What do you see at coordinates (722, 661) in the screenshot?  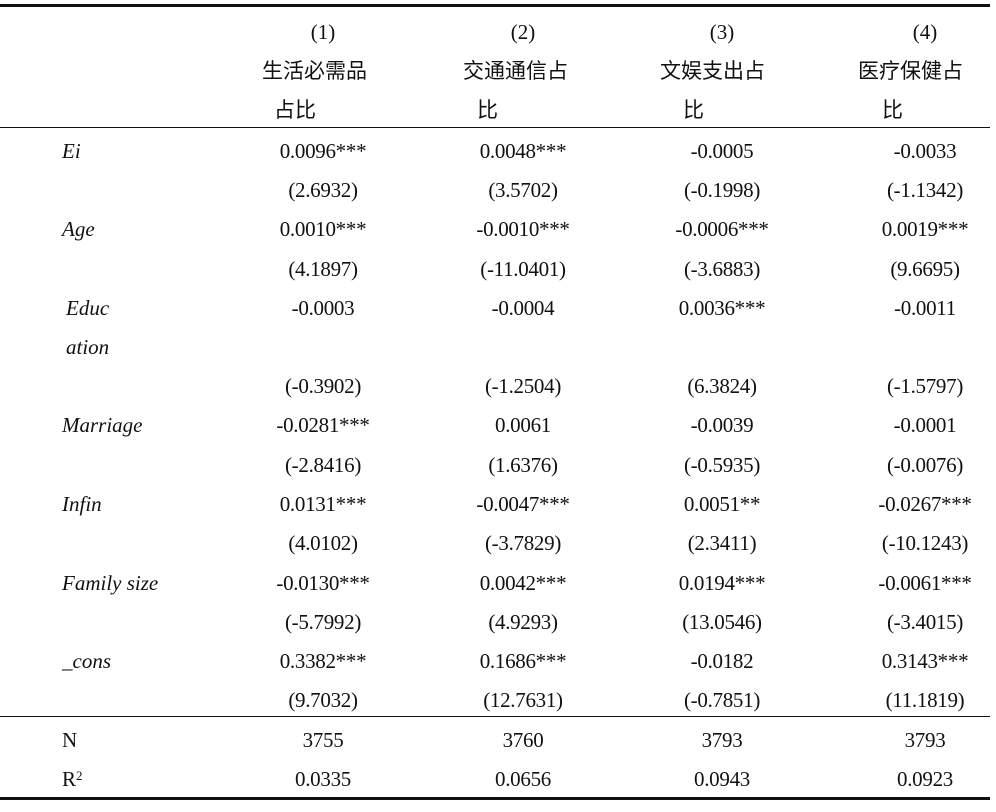 I see `coef-cell: -0.0182` at bounding box center [722, 661].